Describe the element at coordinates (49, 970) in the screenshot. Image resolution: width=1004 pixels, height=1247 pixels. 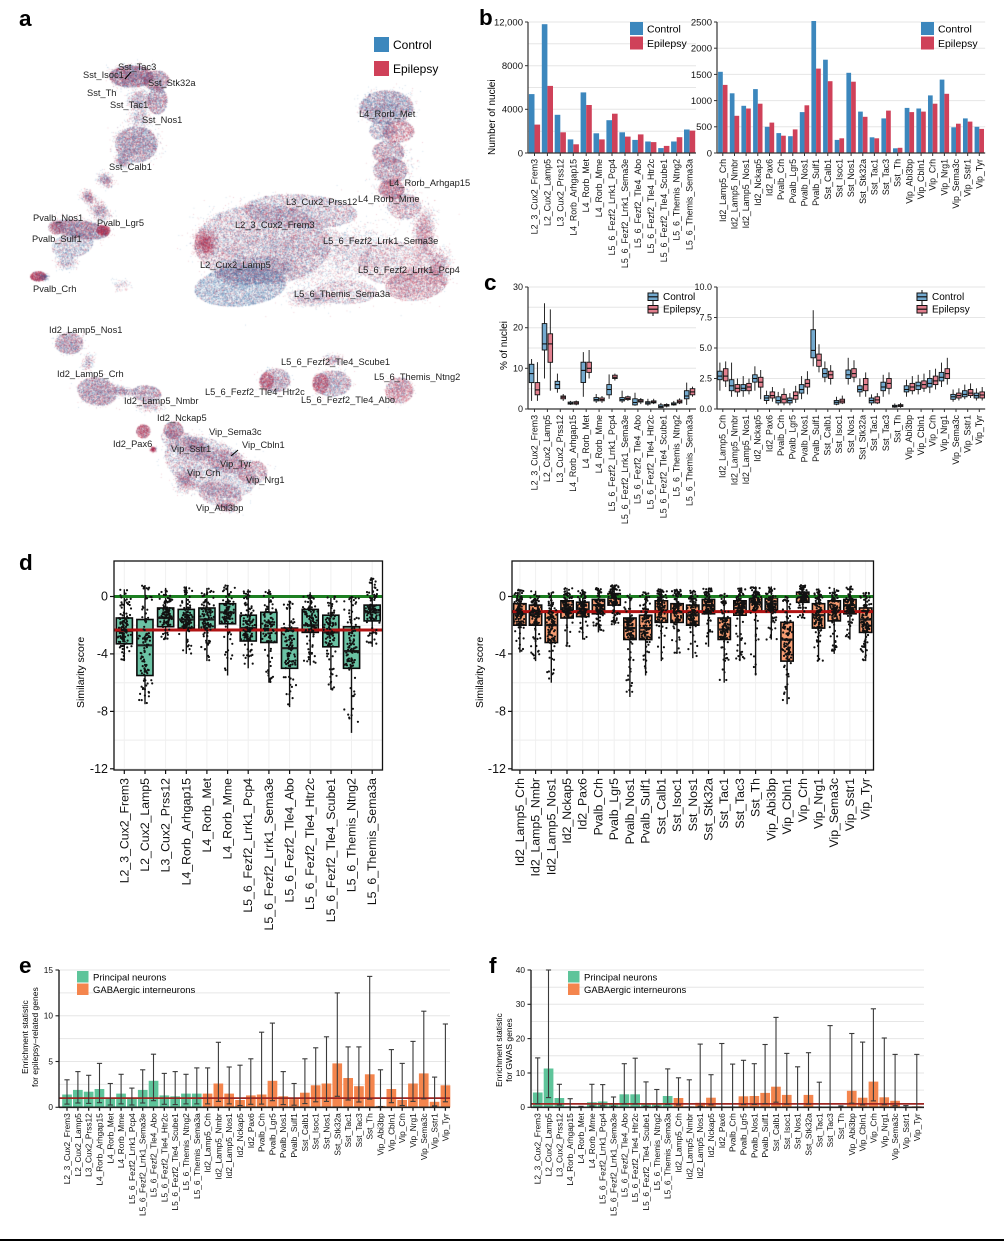
I see `svg-text: 15` at that location.